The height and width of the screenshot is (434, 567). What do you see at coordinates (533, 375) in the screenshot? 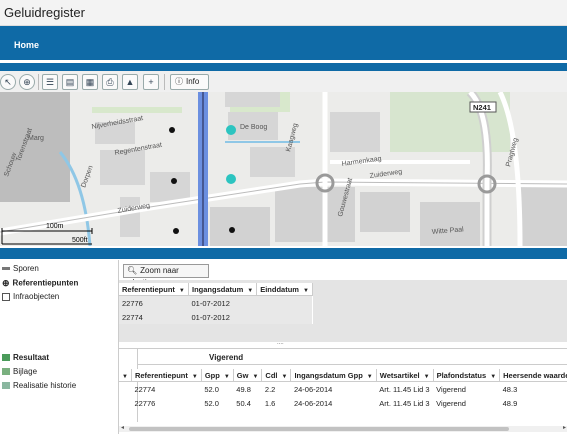
I see `column-header: Heersende waarde` at bounding box center [533, 375].